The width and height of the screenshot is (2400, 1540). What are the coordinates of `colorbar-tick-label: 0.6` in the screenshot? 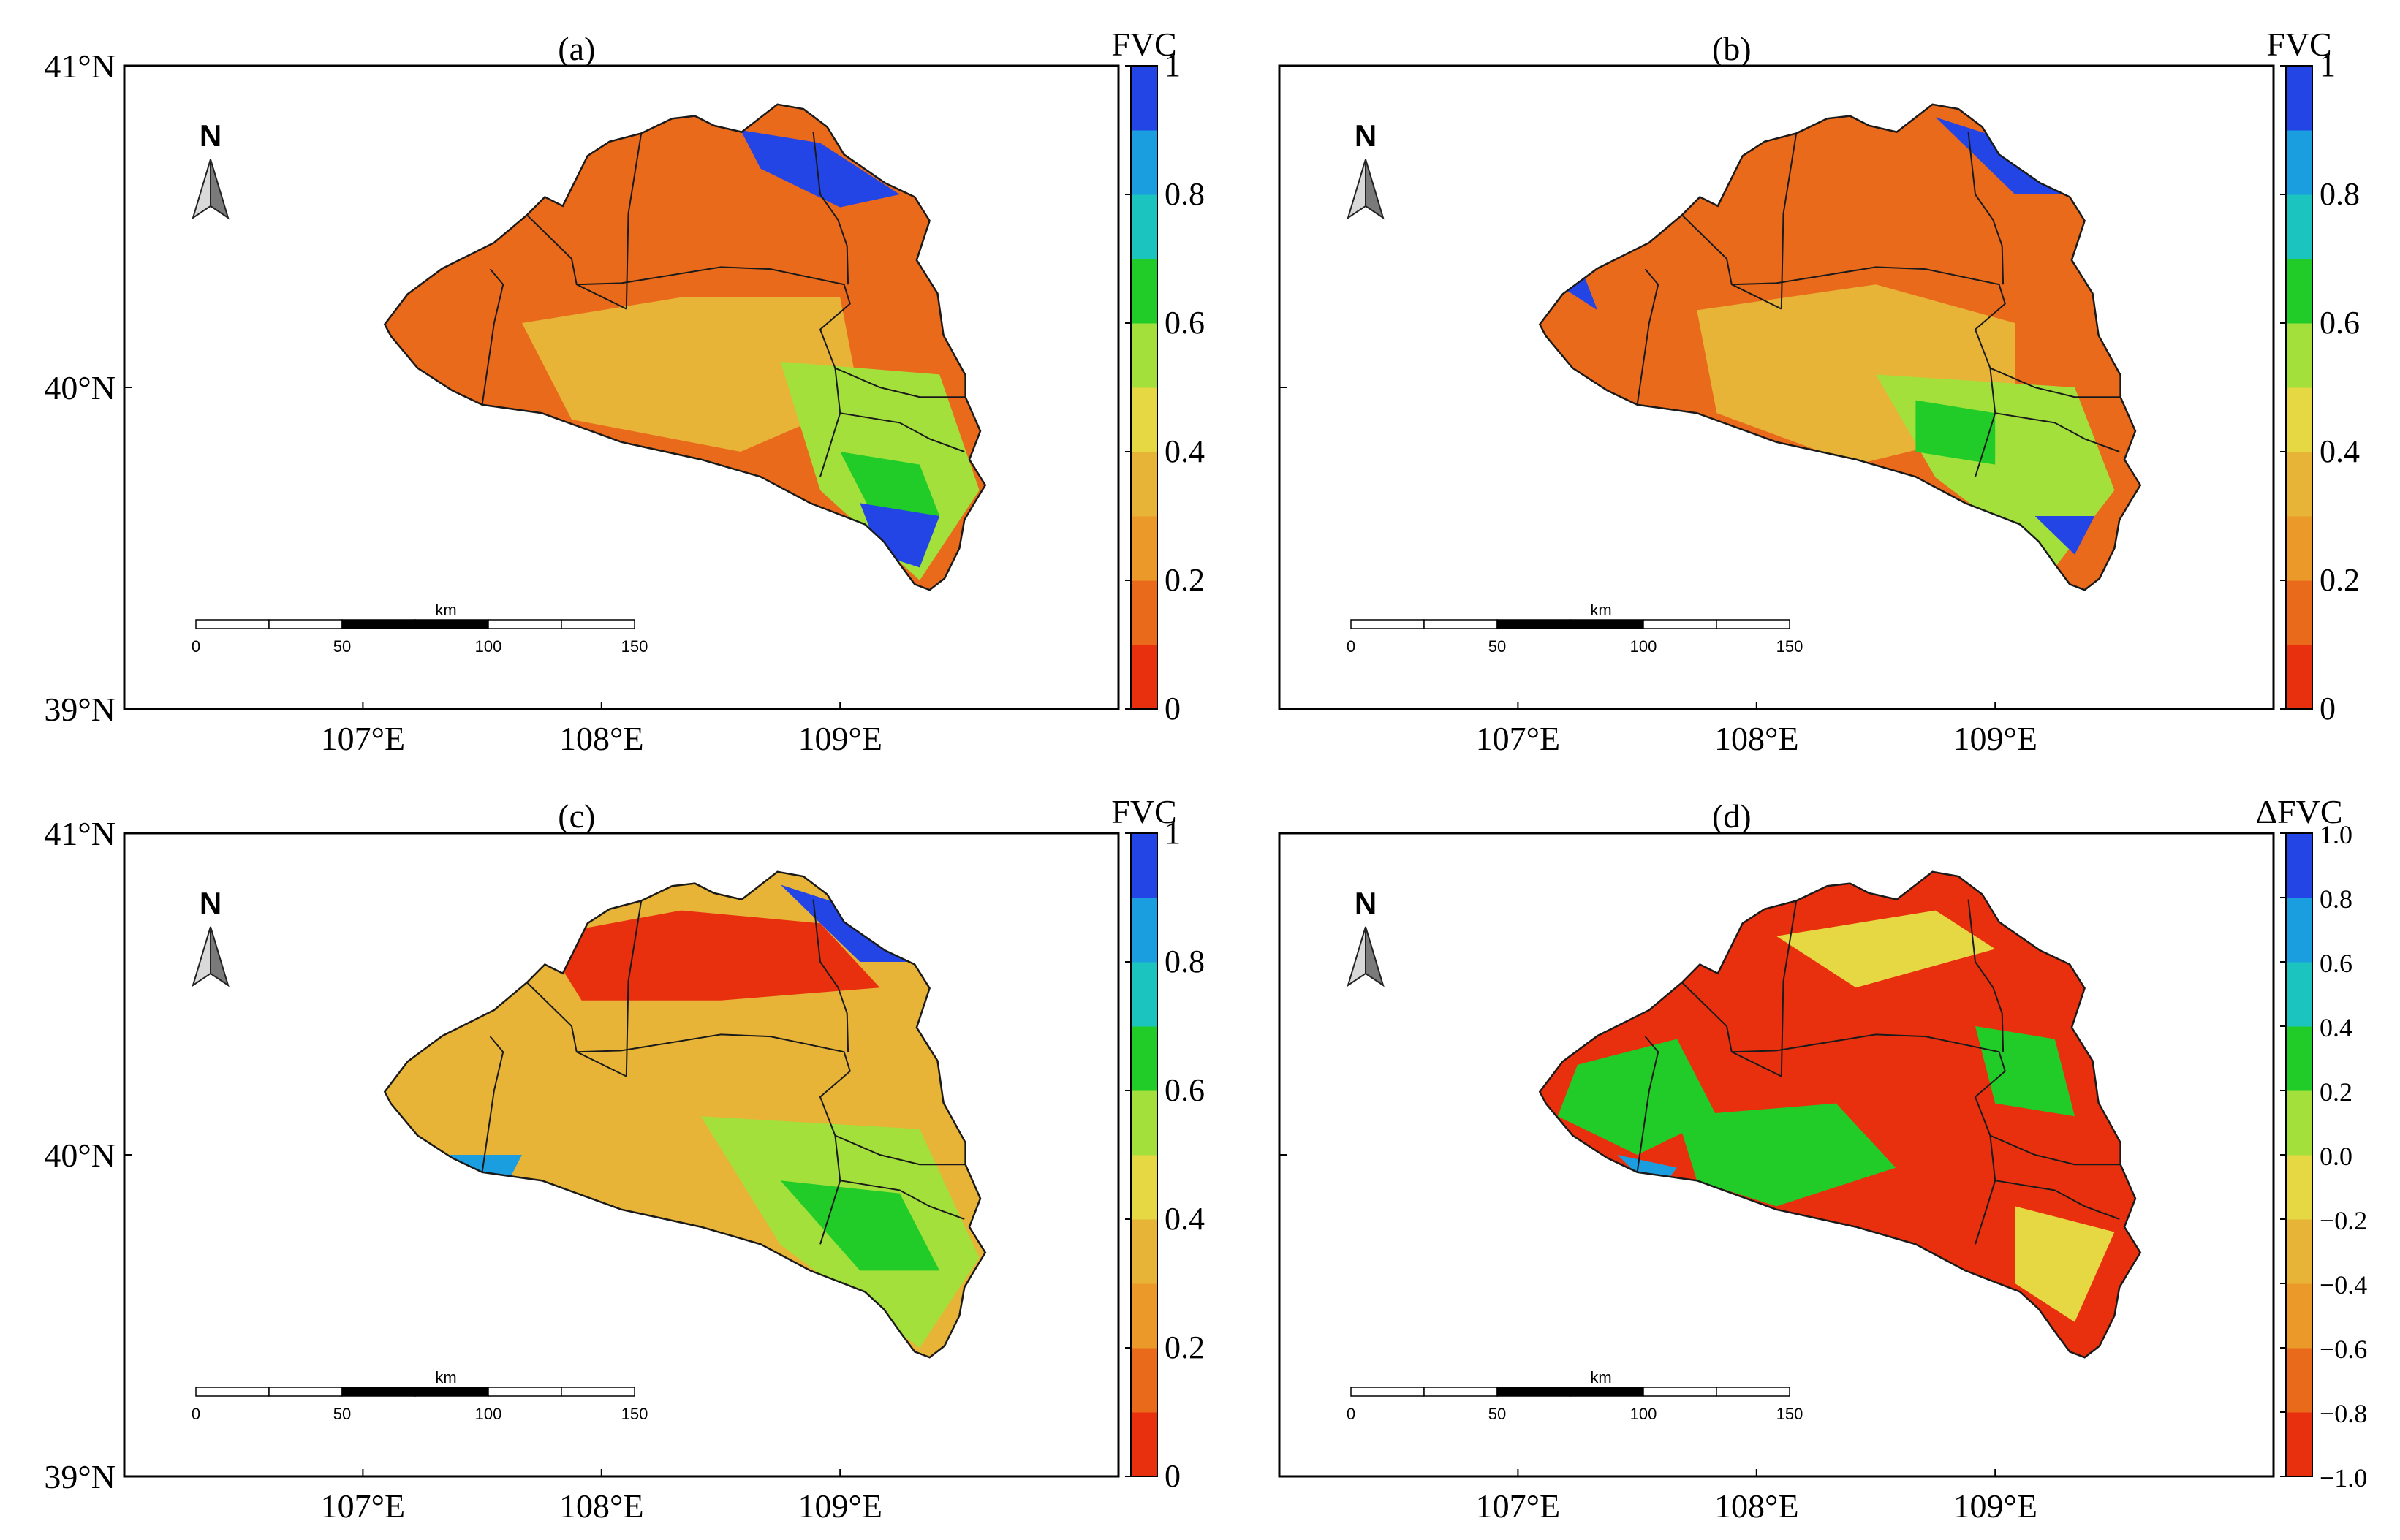 It's located at (1185, 323).